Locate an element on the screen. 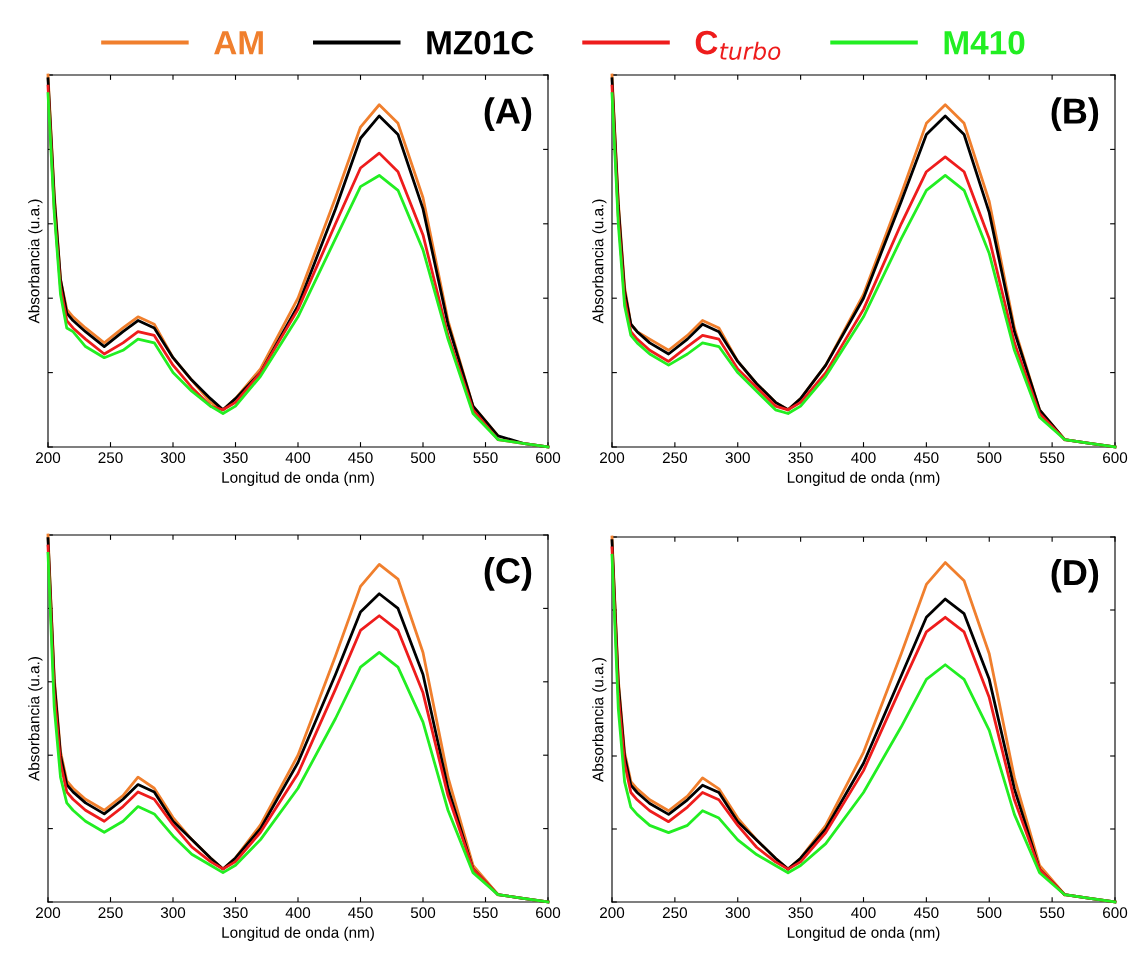 This screenshot has width=1129, height=968. annotation: (C) is located at coordinates (508, 574).